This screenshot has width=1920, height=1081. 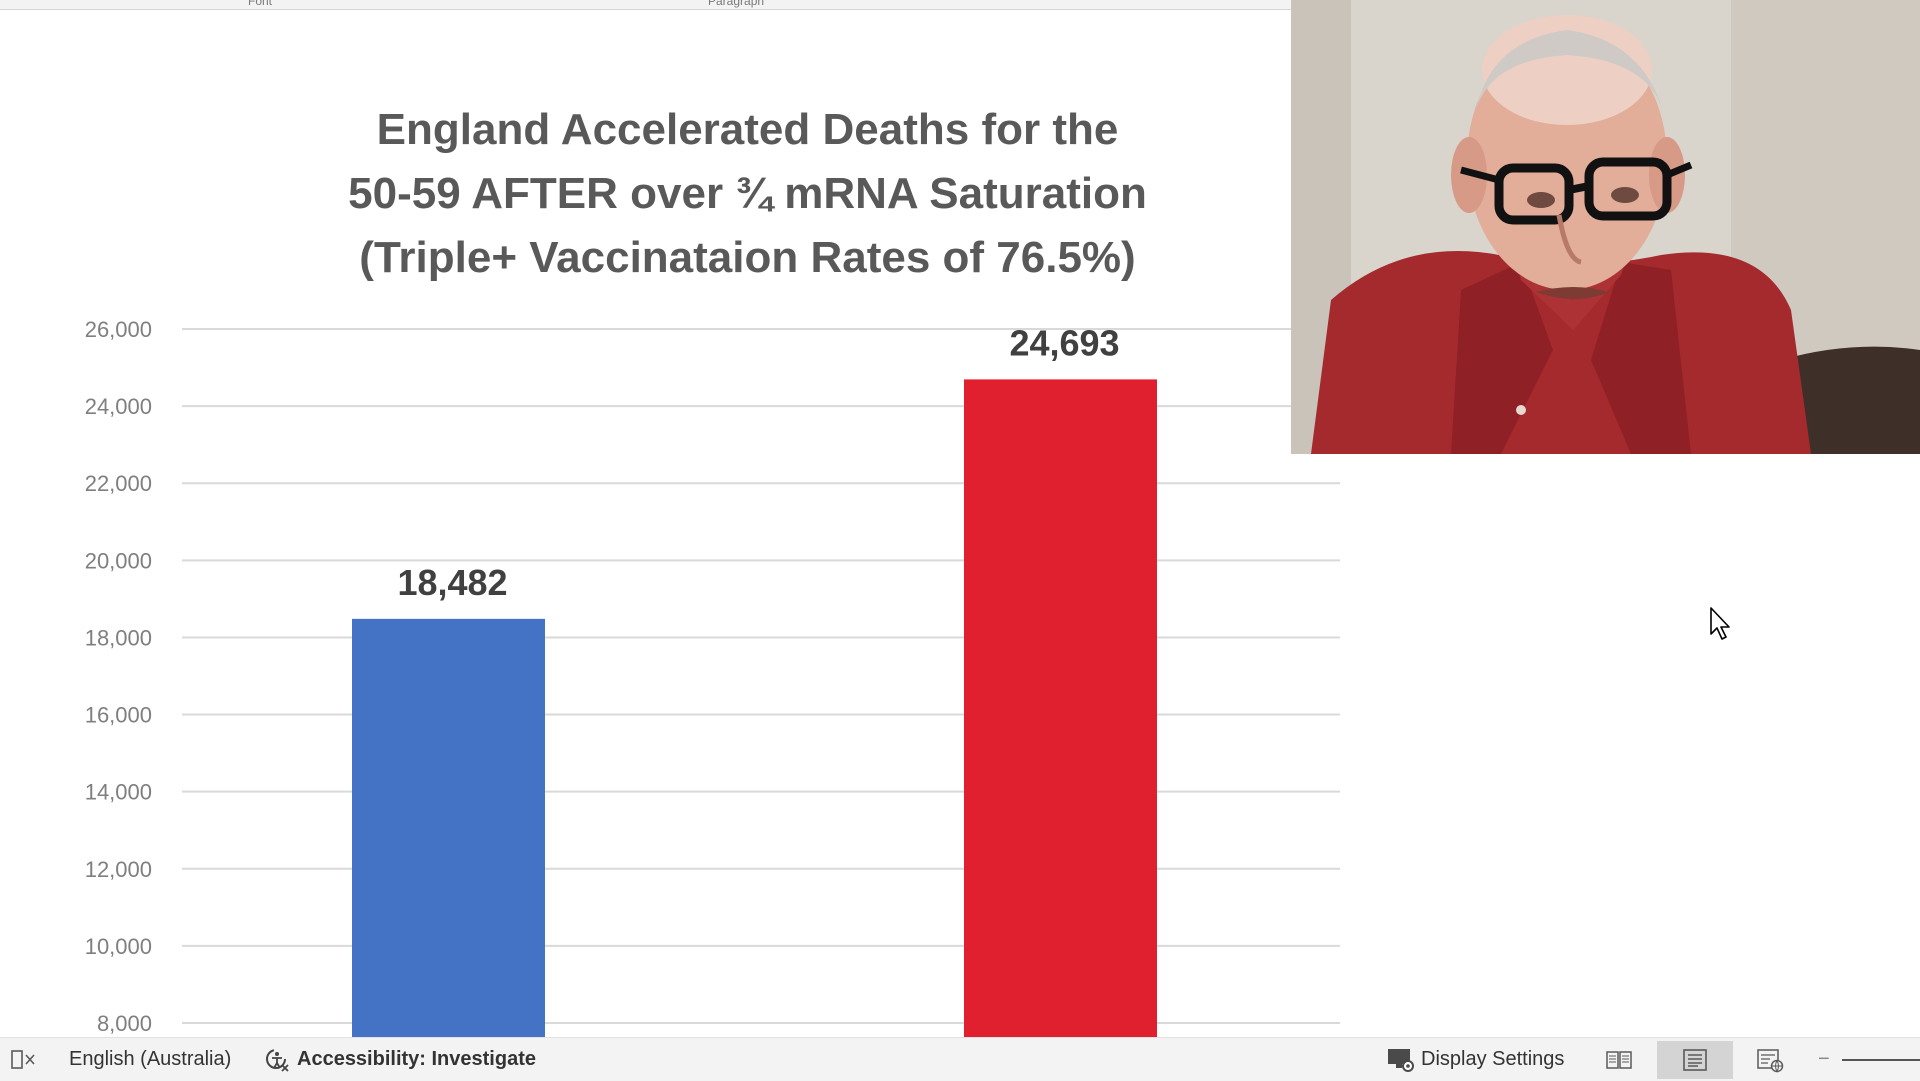 I want to click on chart-title-line-2: 50-59 AFTER over ¾ mRNA Saturation, so click(x=747, y=193).